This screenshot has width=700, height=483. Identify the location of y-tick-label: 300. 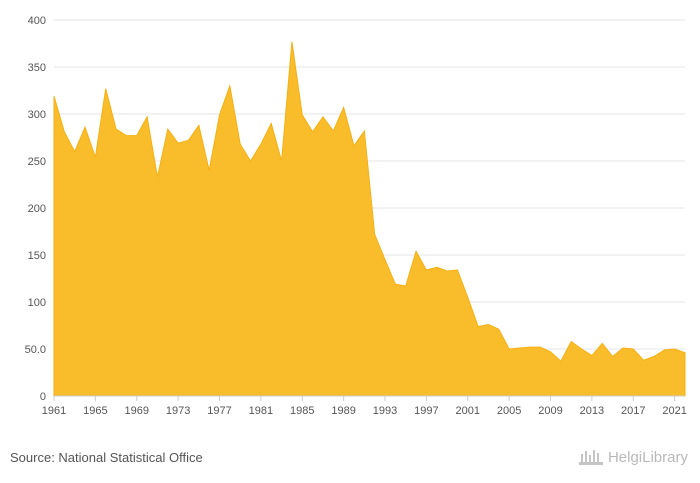
(37, 115).